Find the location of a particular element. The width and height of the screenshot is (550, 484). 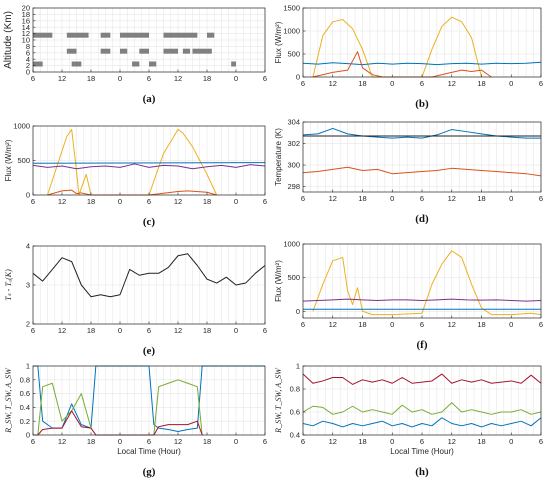

panel-label: (d) is located at coordinates (422, 219).